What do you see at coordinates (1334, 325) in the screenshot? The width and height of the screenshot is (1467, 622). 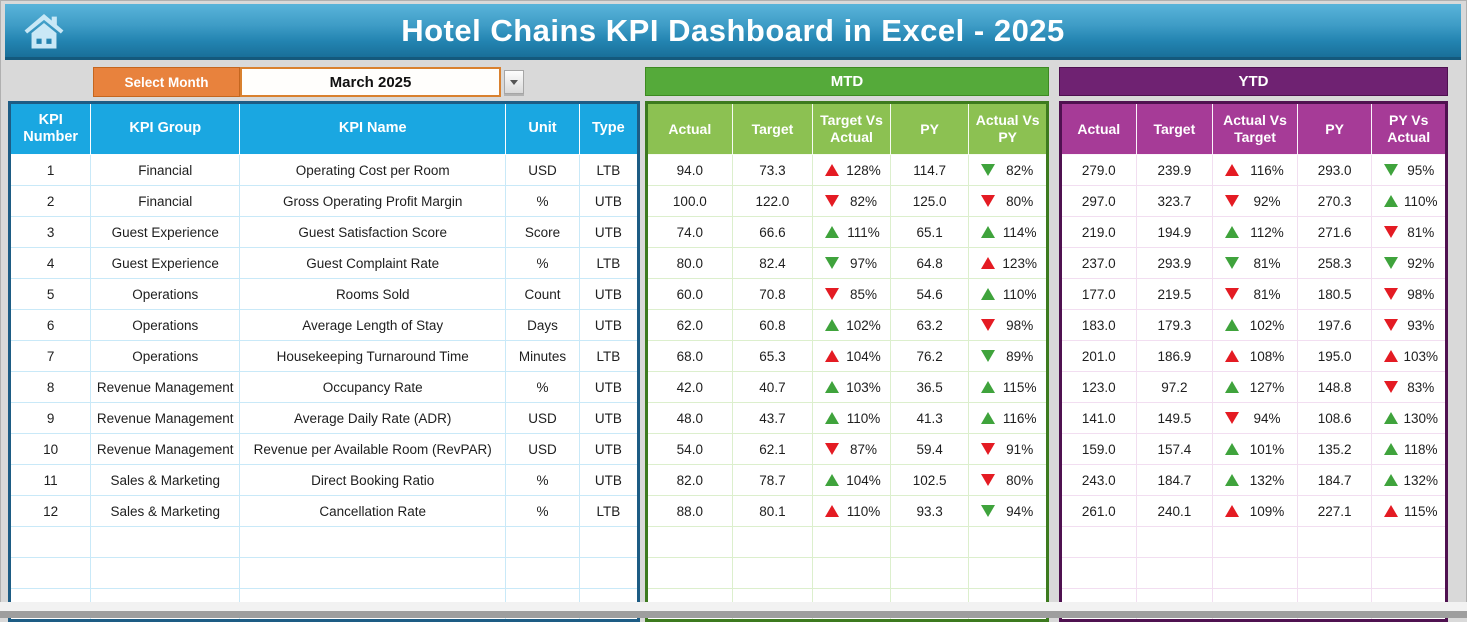 I see `ytd-py-cell: 197.6` at bounding box center [1334, 325].